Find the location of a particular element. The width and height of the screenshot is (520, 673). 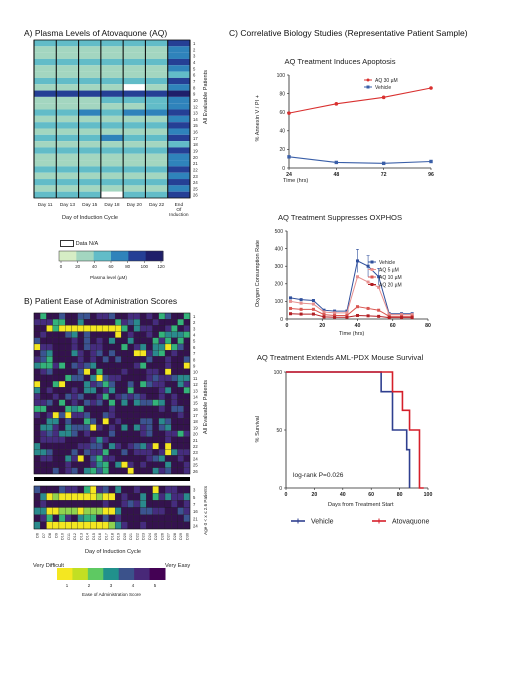

ease-col-tick: D15 is located at coordinates (94, 536).